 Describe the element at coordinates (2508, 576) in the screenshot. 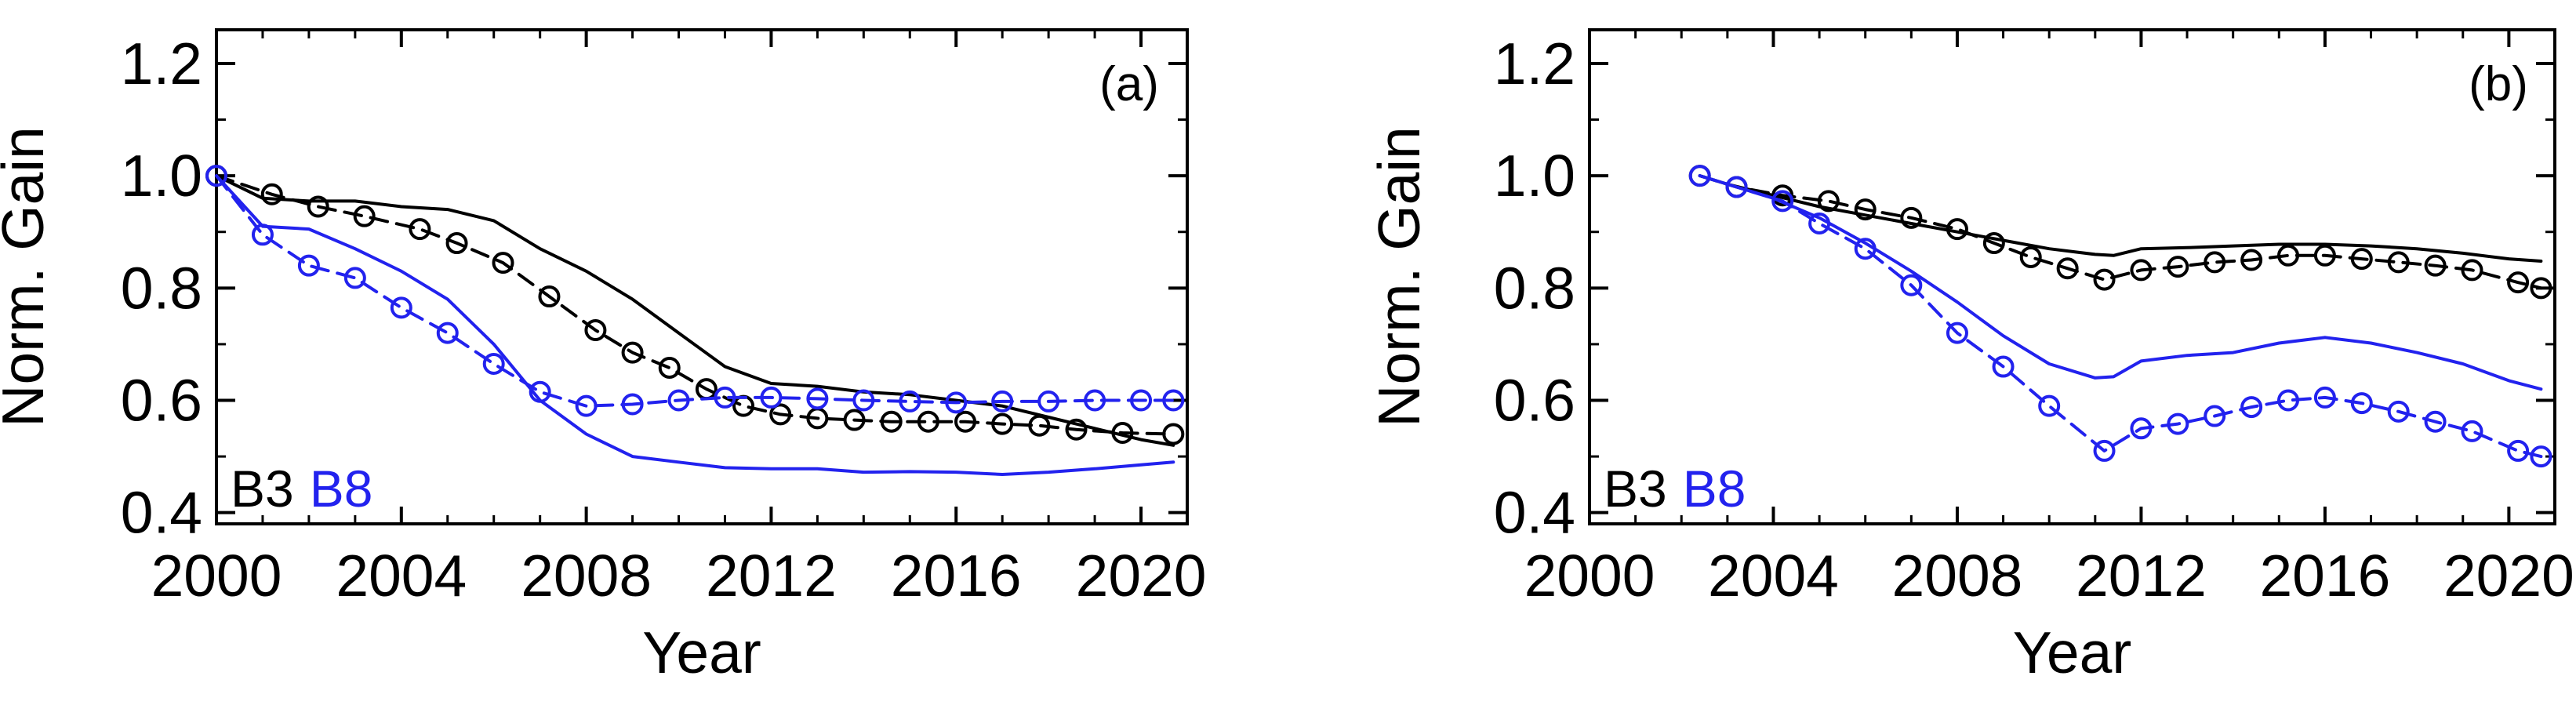

I see `x-tick-label: 2020` at that location.